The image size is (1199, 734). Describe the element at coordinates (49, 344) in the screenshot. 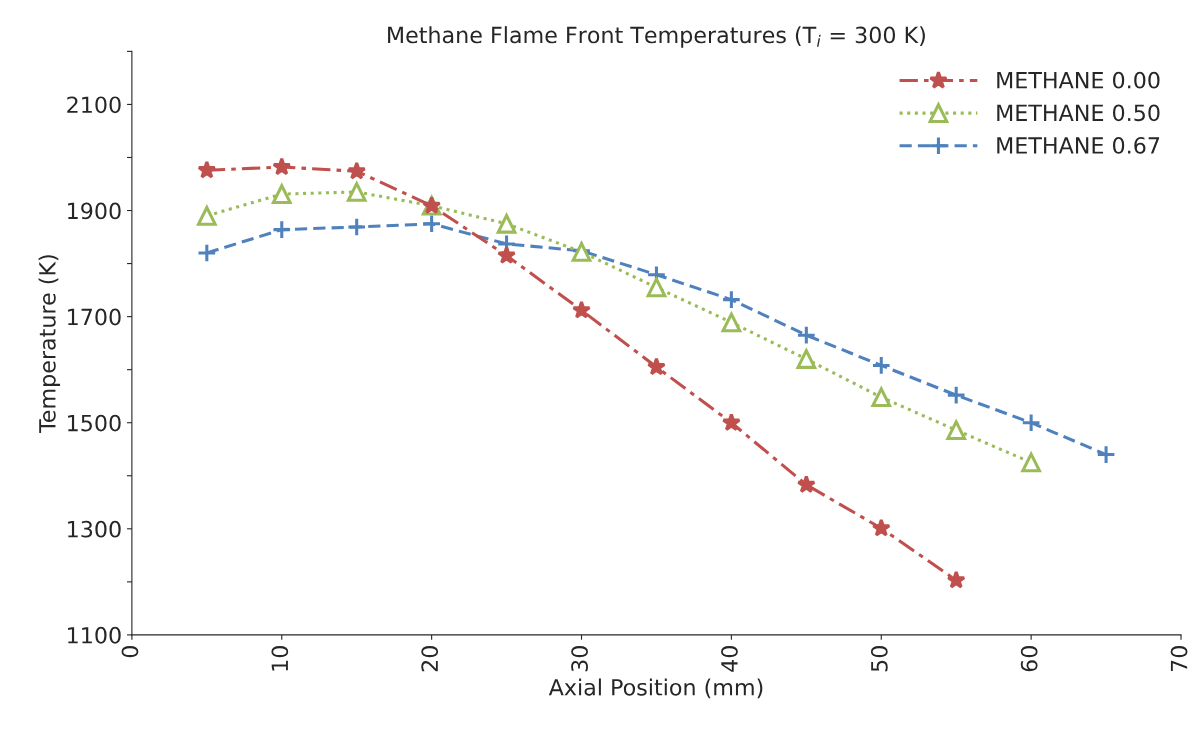

I see `y-axis-title: Temperature (K)` at that location.